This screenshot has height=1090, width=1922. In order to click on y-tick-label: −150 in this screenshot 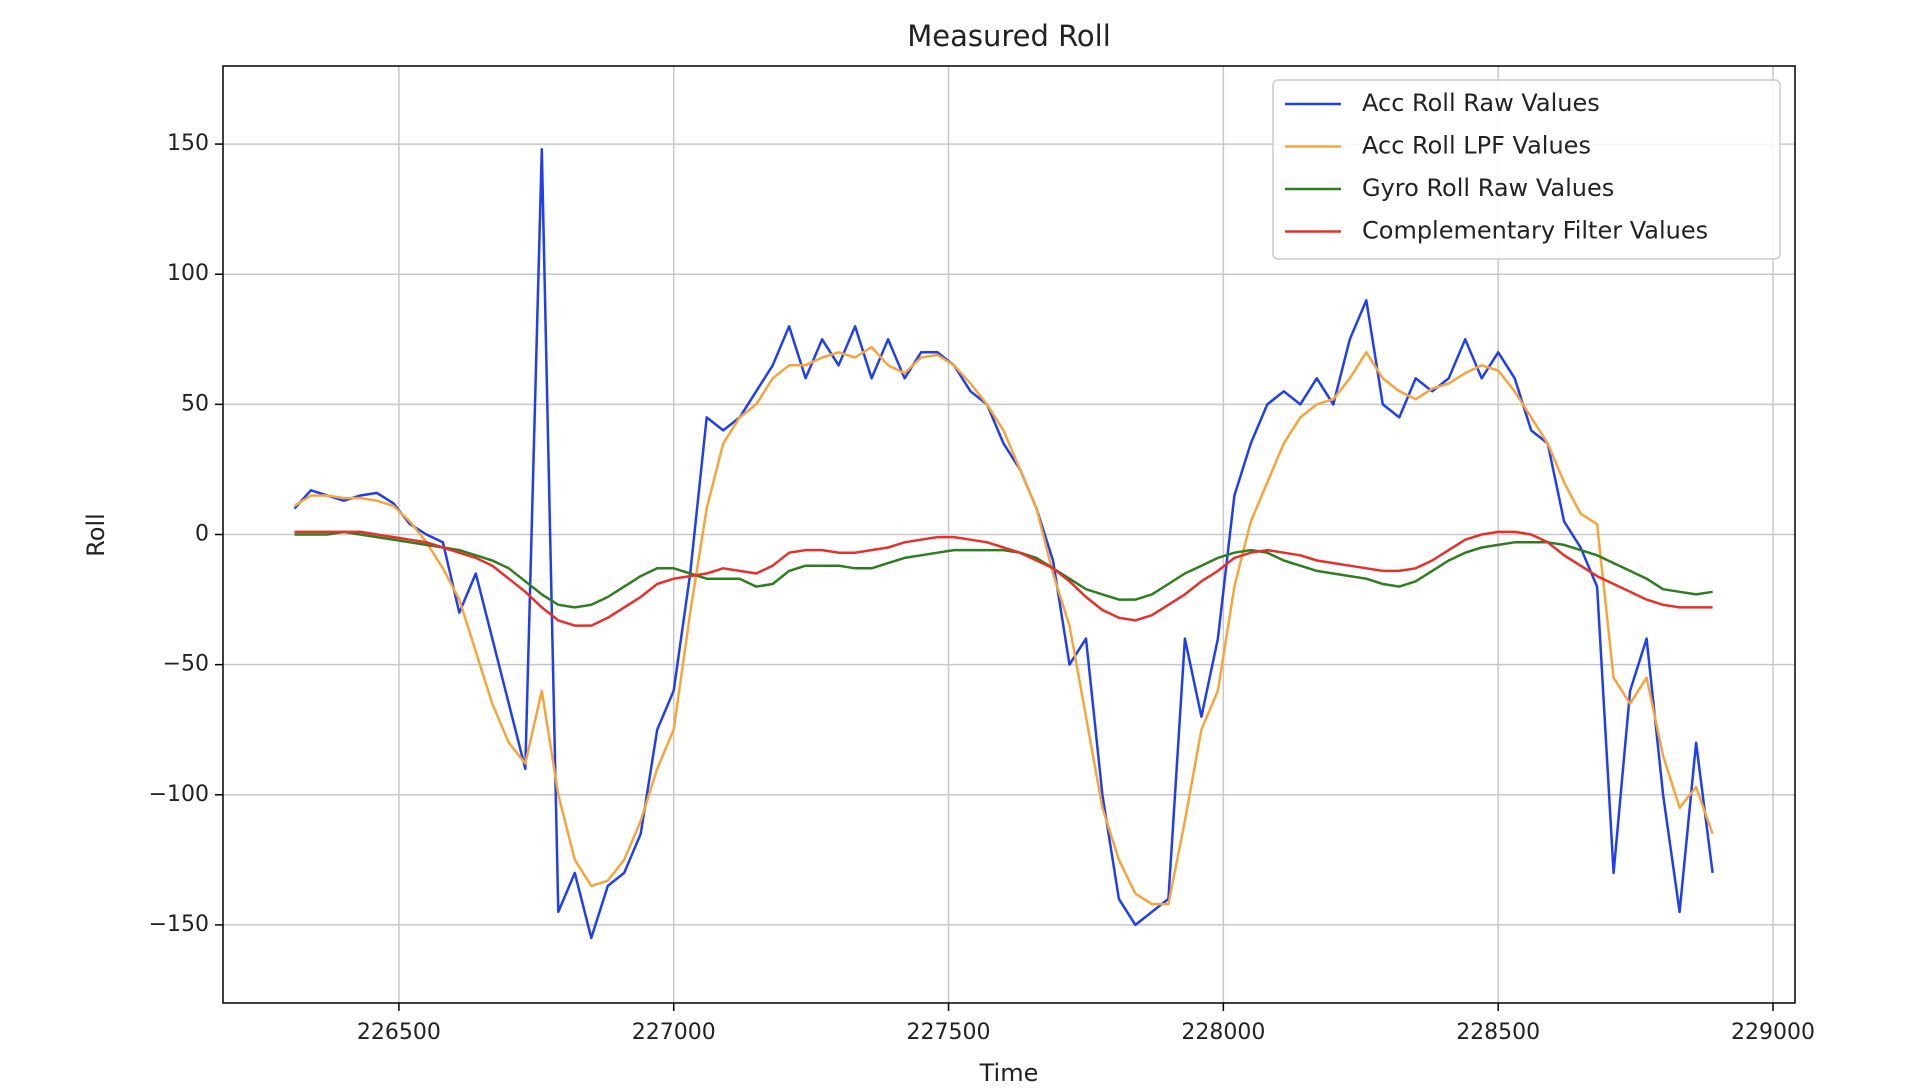, I will do `click(179, 924)`.